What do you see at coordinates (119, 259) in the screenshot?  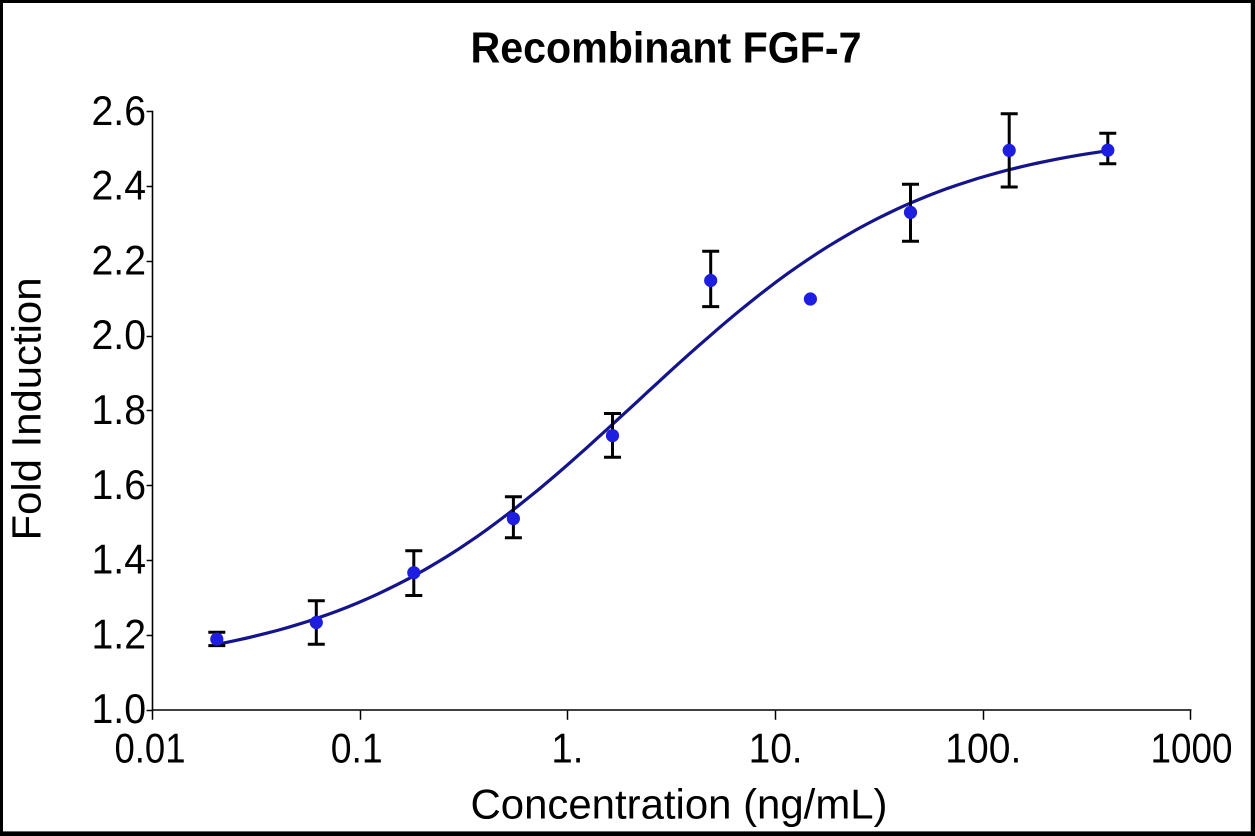 I see `svg-text: 2.2` at bounding box center [119, 259].